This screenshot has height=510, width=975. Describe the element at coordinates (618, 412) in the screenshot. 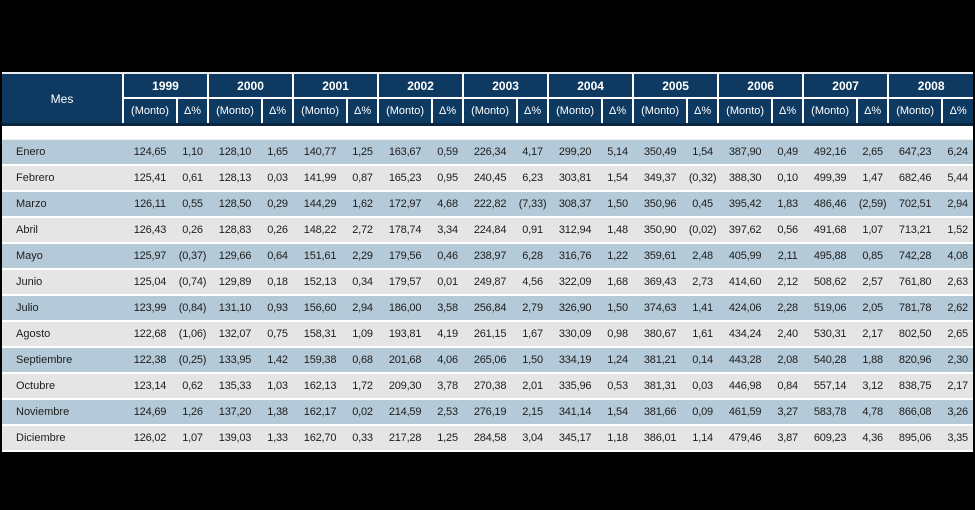

I see `delta-cell-2004: 1,54` at that location.